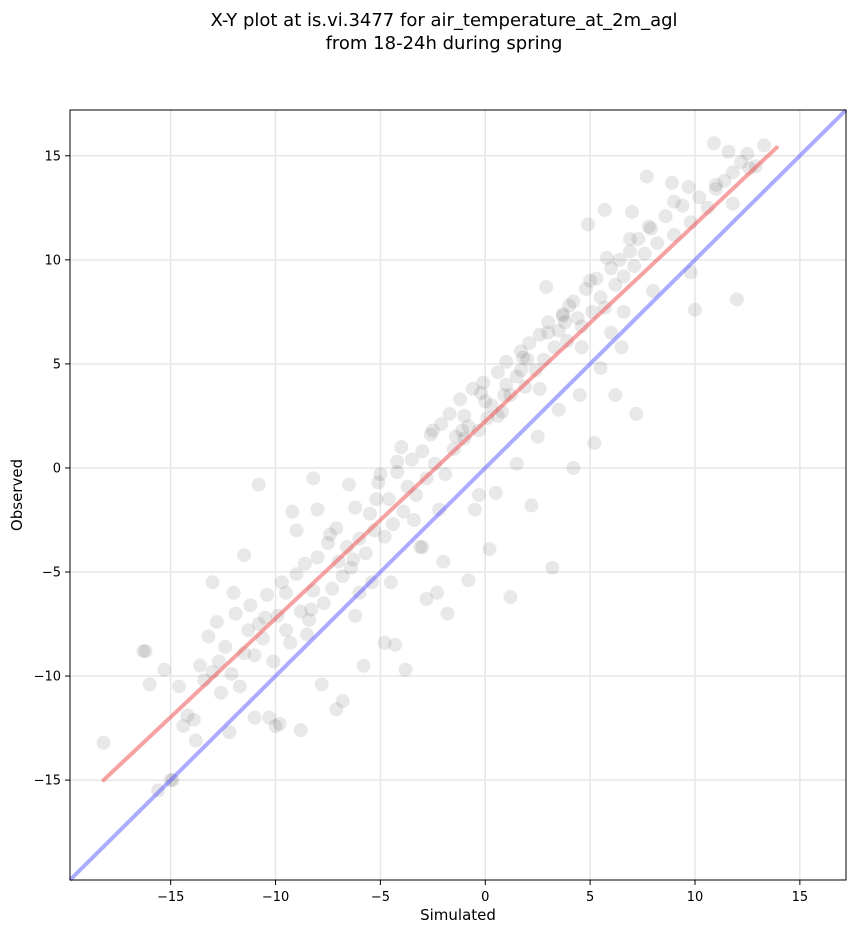 This screenshot has height=934, width=854. I want to click on x-tick-label: 5, so click(590, 897).